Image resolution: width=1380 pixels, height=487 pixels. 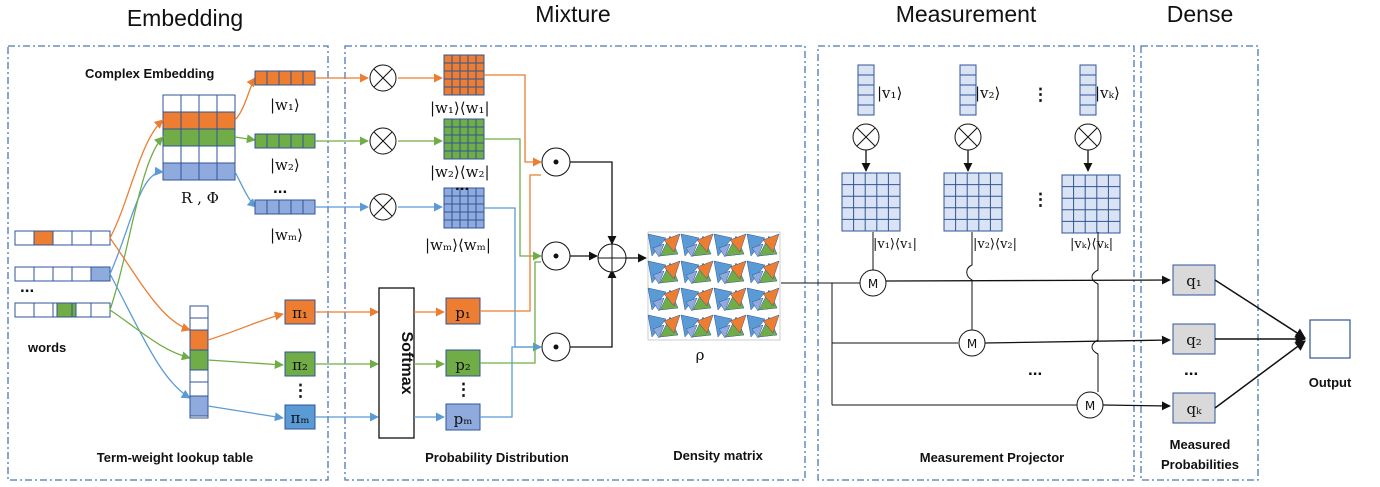 I want to click on probabilities-label: Probabilities, so click(x=1200, y=464).